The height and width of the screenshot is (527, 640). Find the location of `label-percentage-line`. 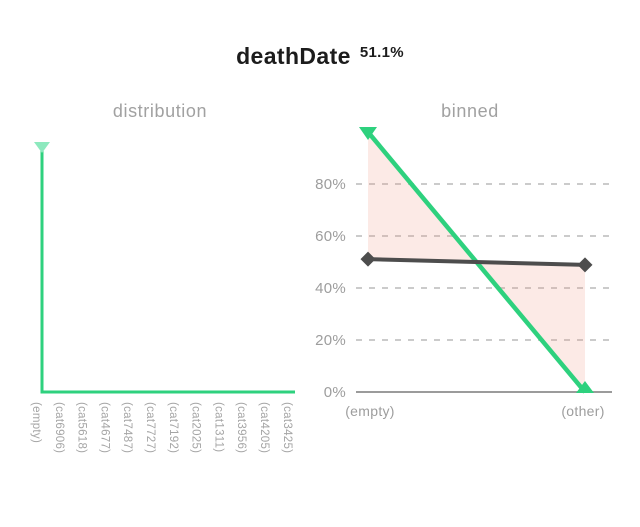

label-percentage-line is located at coordinates (476, 262).